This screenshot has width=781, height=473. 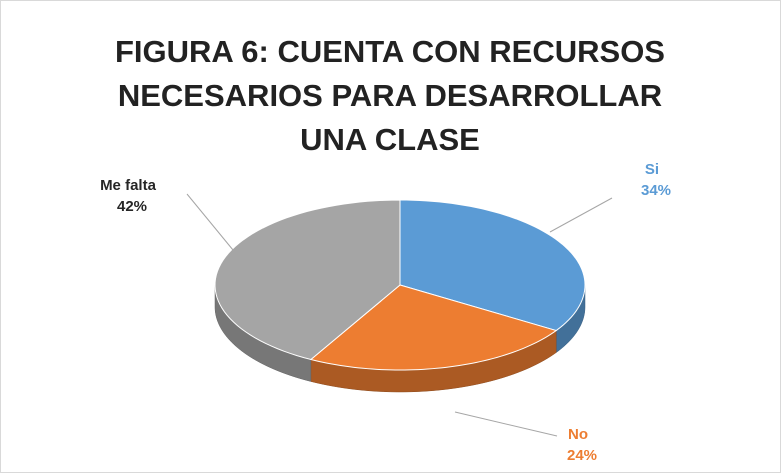 What do you see at coordinates (128, 185) in the screenshot?
I see `data-label-category: Me falta` at bounding box center [128, 185].